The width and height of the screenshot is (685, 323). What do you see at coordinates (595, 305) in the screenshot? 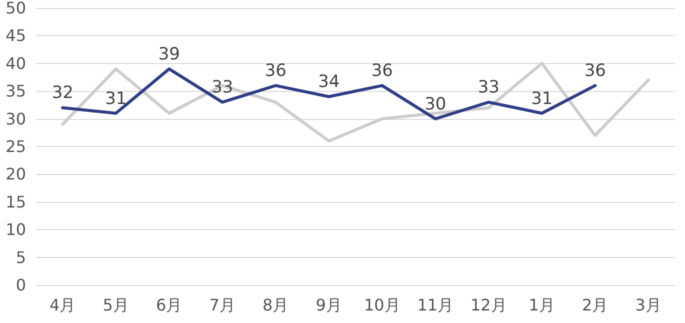
I see `x-tick-label: 2月` at bounding box center [595, 305].